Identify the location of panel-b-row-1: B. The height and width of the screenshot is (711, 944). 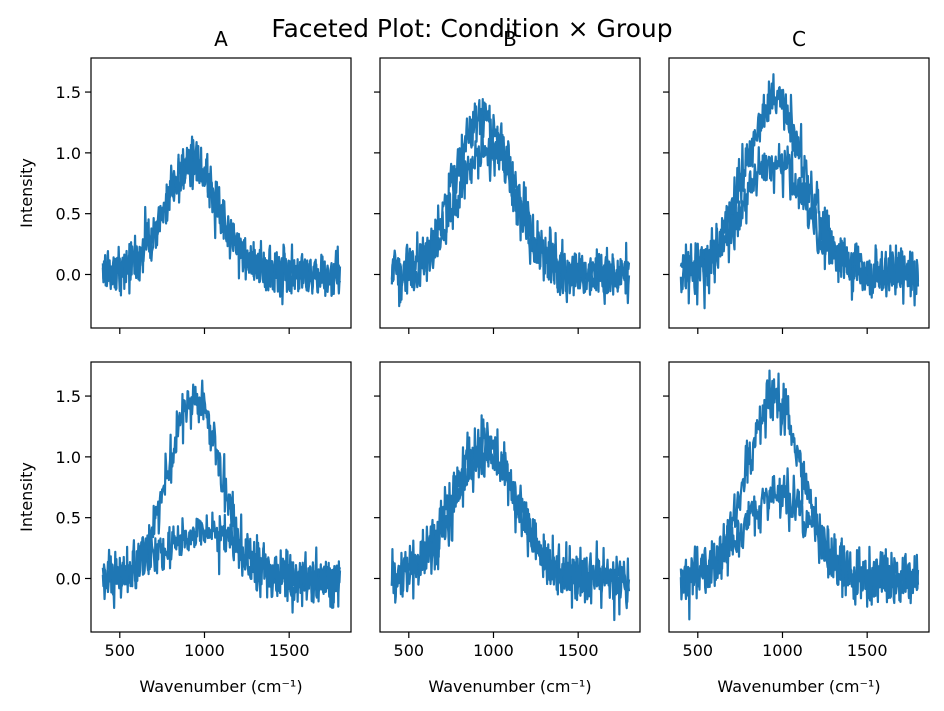
(507, 180).